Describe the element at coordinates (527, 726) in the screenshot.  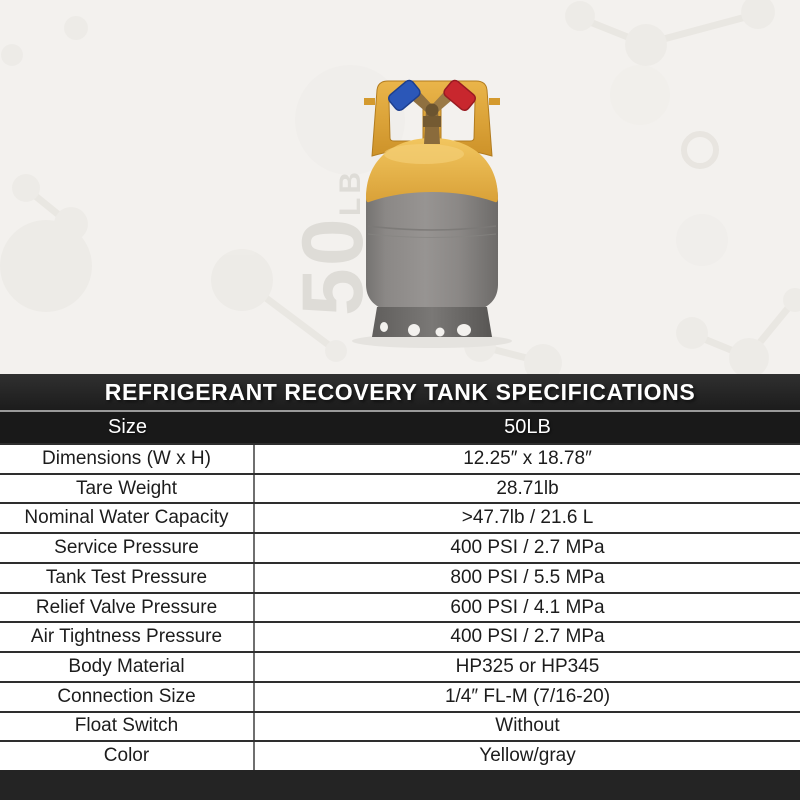
I see `spec-value: Without` at that location.